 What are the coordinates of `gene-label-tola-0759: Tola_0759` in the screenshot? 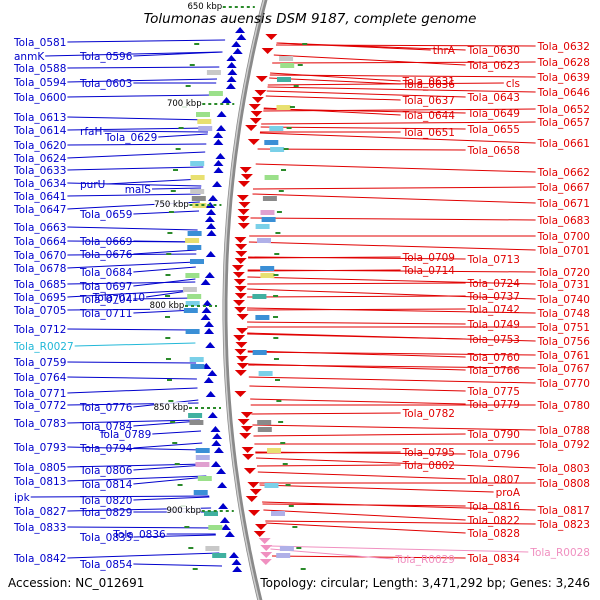 It's located at (39, 363).